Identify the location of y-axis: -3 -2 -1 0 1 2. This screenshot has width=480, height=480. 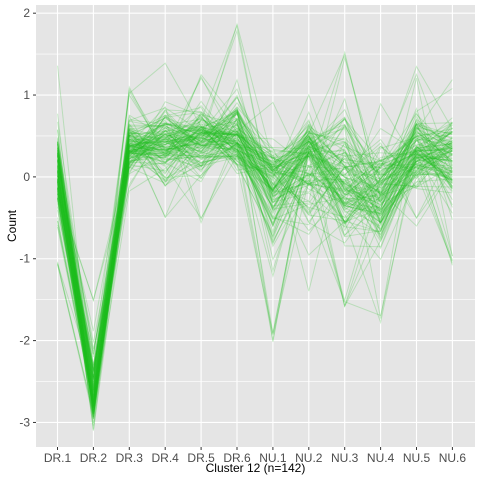
(27, 217).